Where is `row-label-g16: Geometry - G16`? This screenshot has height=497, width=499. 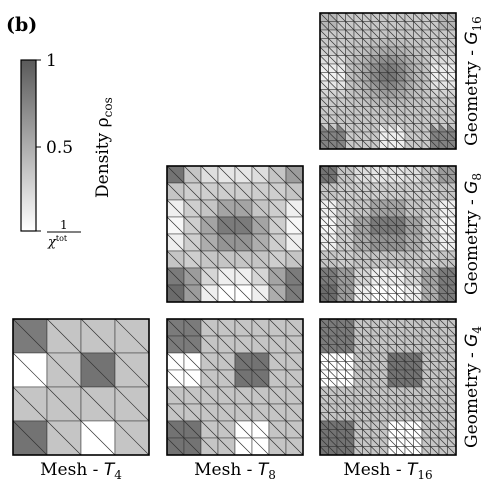 row-label-g16: Geometry - G16 is located at coordinates (473, 81).